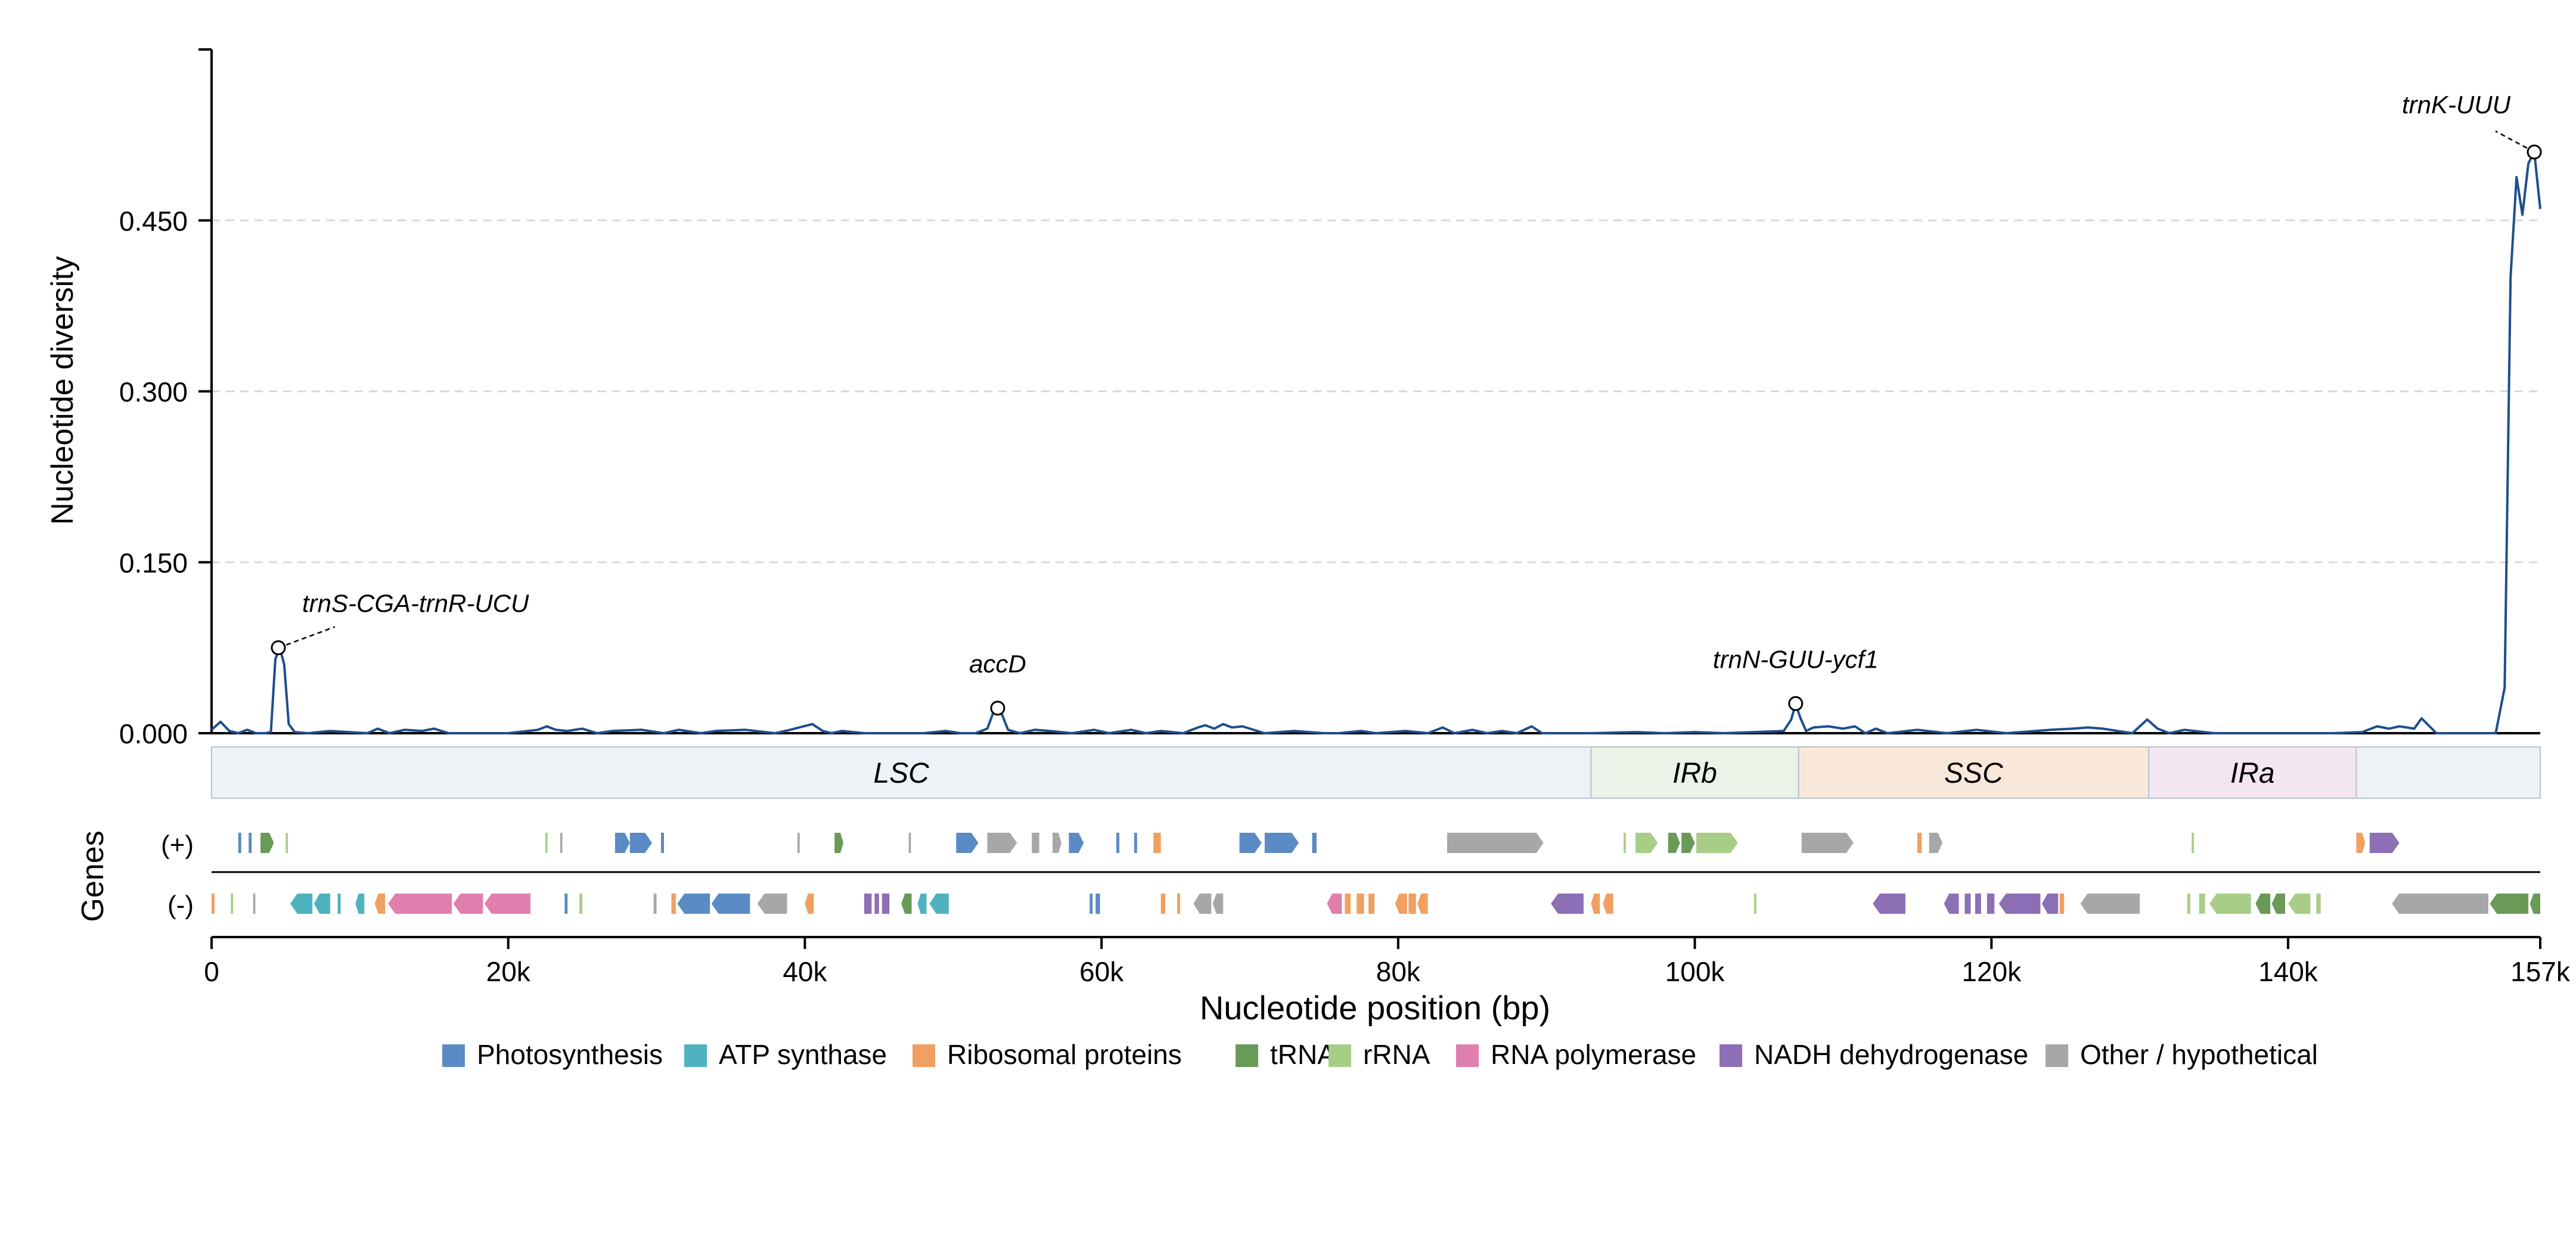  What do you see at coordinates (1974, 773) in the screenshot?
I see `region-label: SSC` at bounding box center [1974, 773].